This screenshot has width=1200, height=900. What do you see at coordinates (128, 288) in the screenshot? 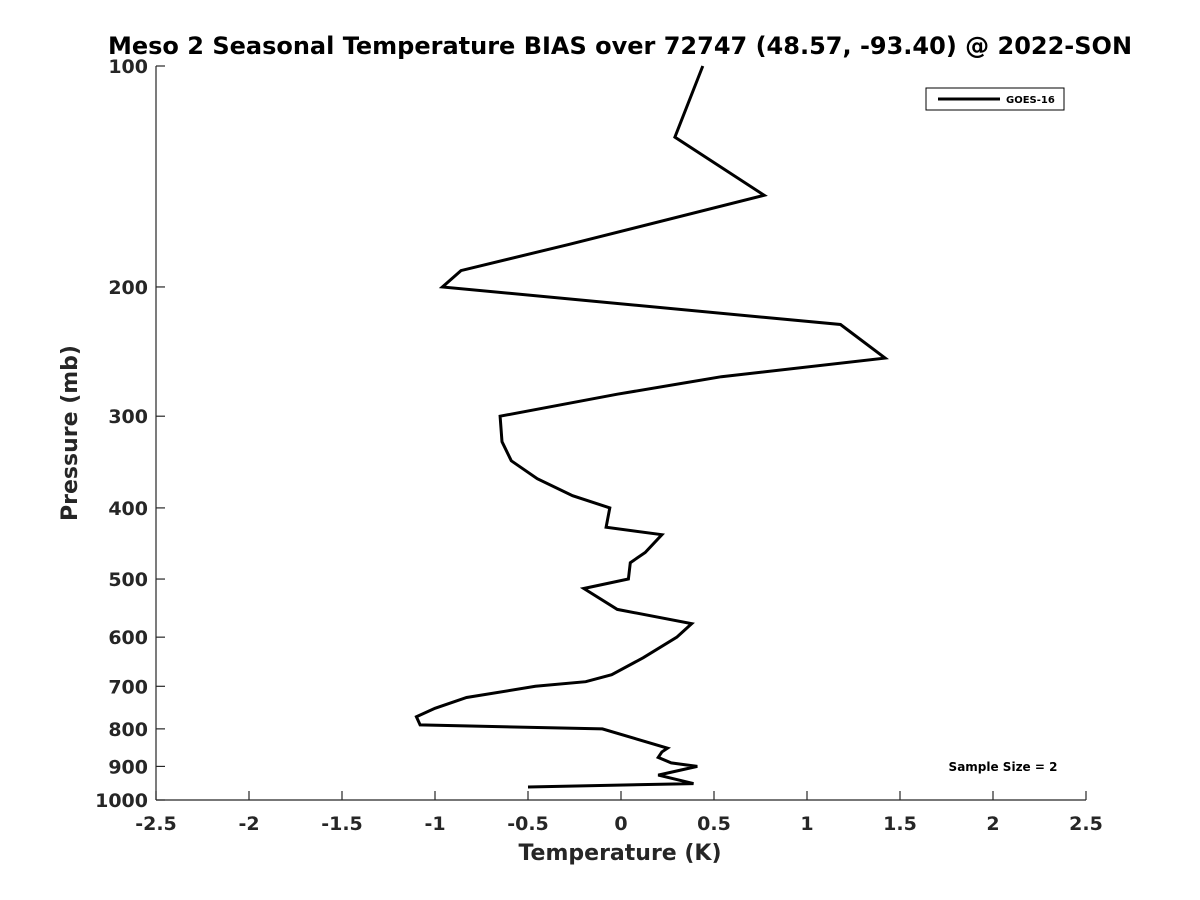
I see `y-tick-label: 200` at bounding box center [128, 288].